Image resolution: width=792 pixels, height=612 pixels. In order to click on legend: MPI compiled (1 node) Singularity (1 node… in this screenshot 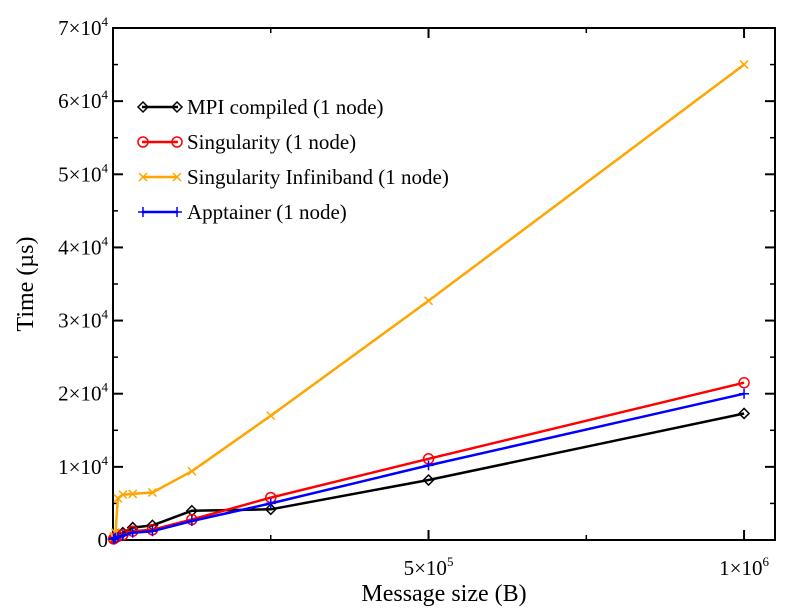, I will do `click(292, 159)`.